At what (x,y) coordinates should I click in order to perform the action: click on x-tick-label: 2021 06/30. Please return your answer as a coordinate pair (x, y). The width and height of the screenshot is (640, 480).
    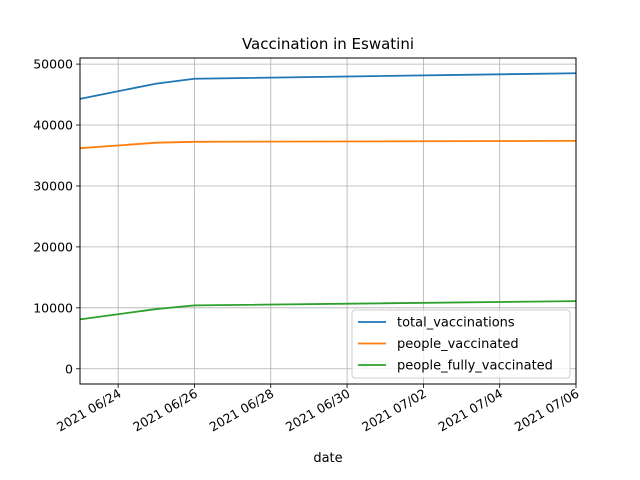
    Looking at the image, I should click on (318, 410).